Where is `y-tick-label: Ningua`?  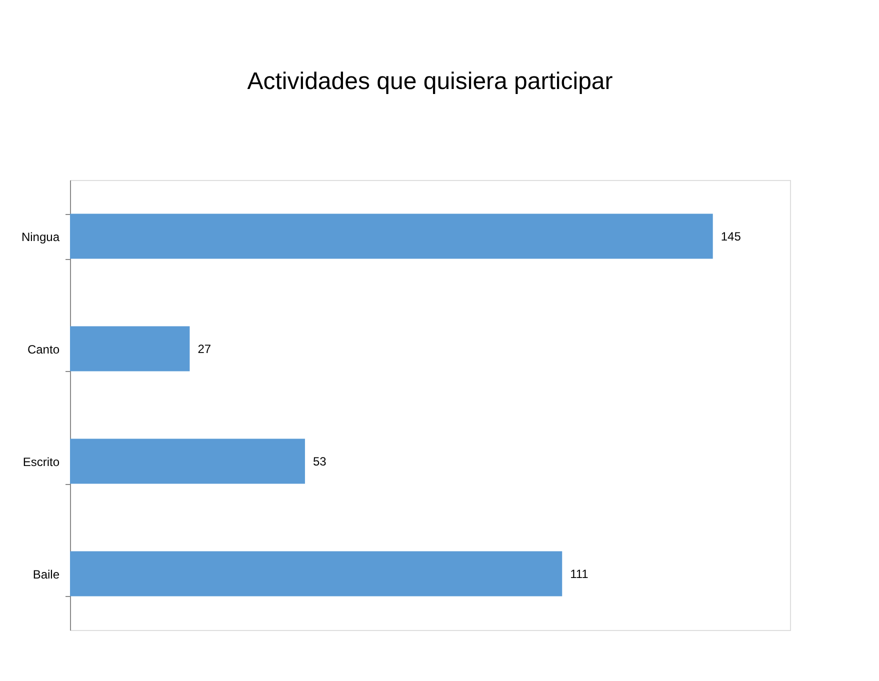 y-tick-label: Ningua is located at coordinates (40, 237).